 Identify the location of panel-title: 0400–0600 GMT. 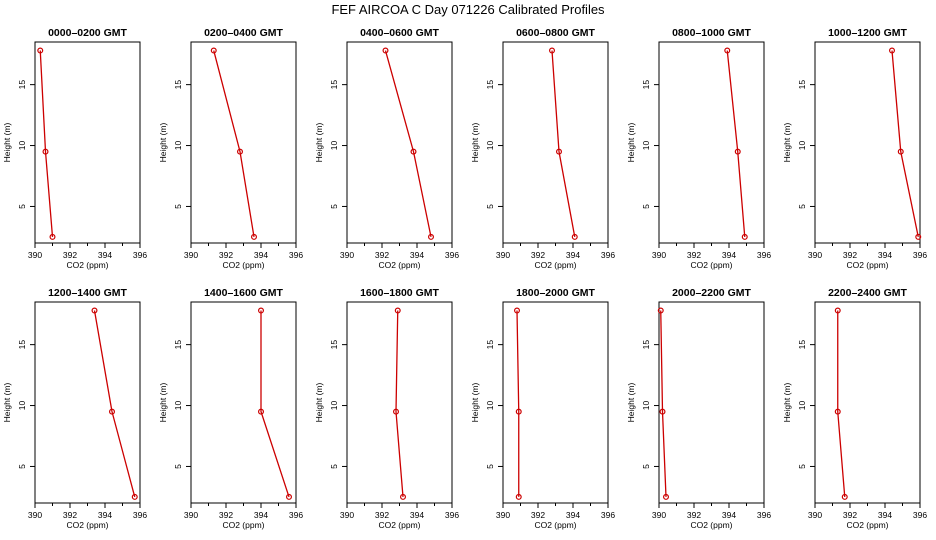
(399, 33).